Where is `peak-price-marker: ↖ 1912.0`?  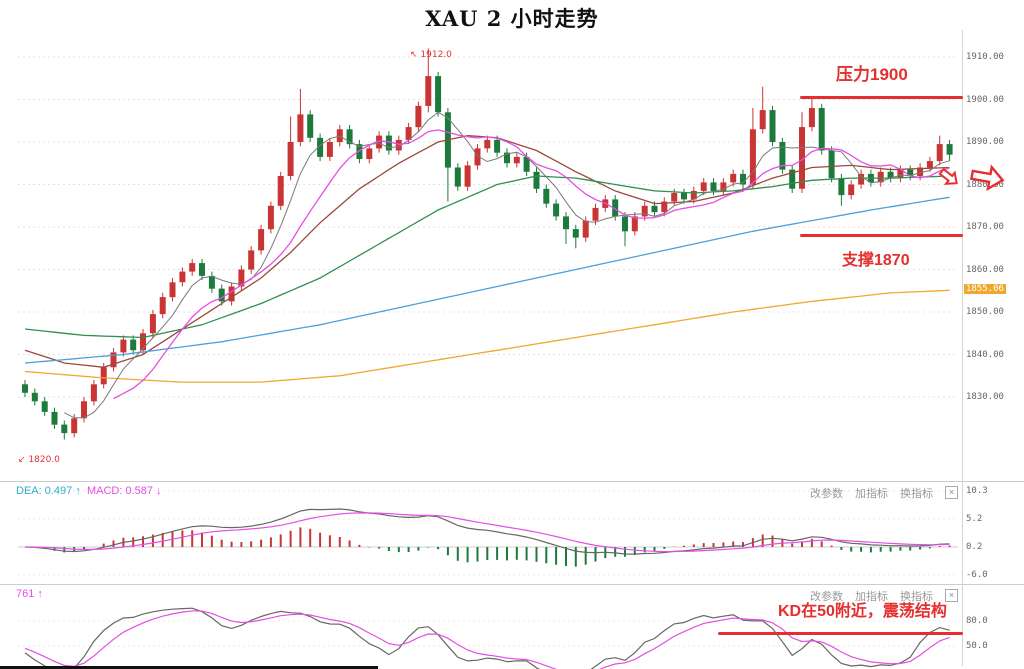 peak-price-marker: ↖ 1912.0 is located at coordinates (431, 55).